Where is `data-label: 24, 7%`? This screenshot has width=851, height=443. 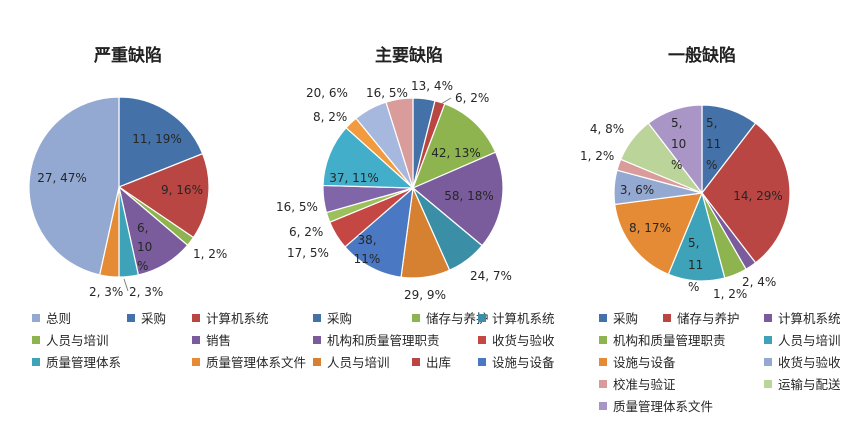 data-label: 24, 7% is located at coordinates (491, 276).